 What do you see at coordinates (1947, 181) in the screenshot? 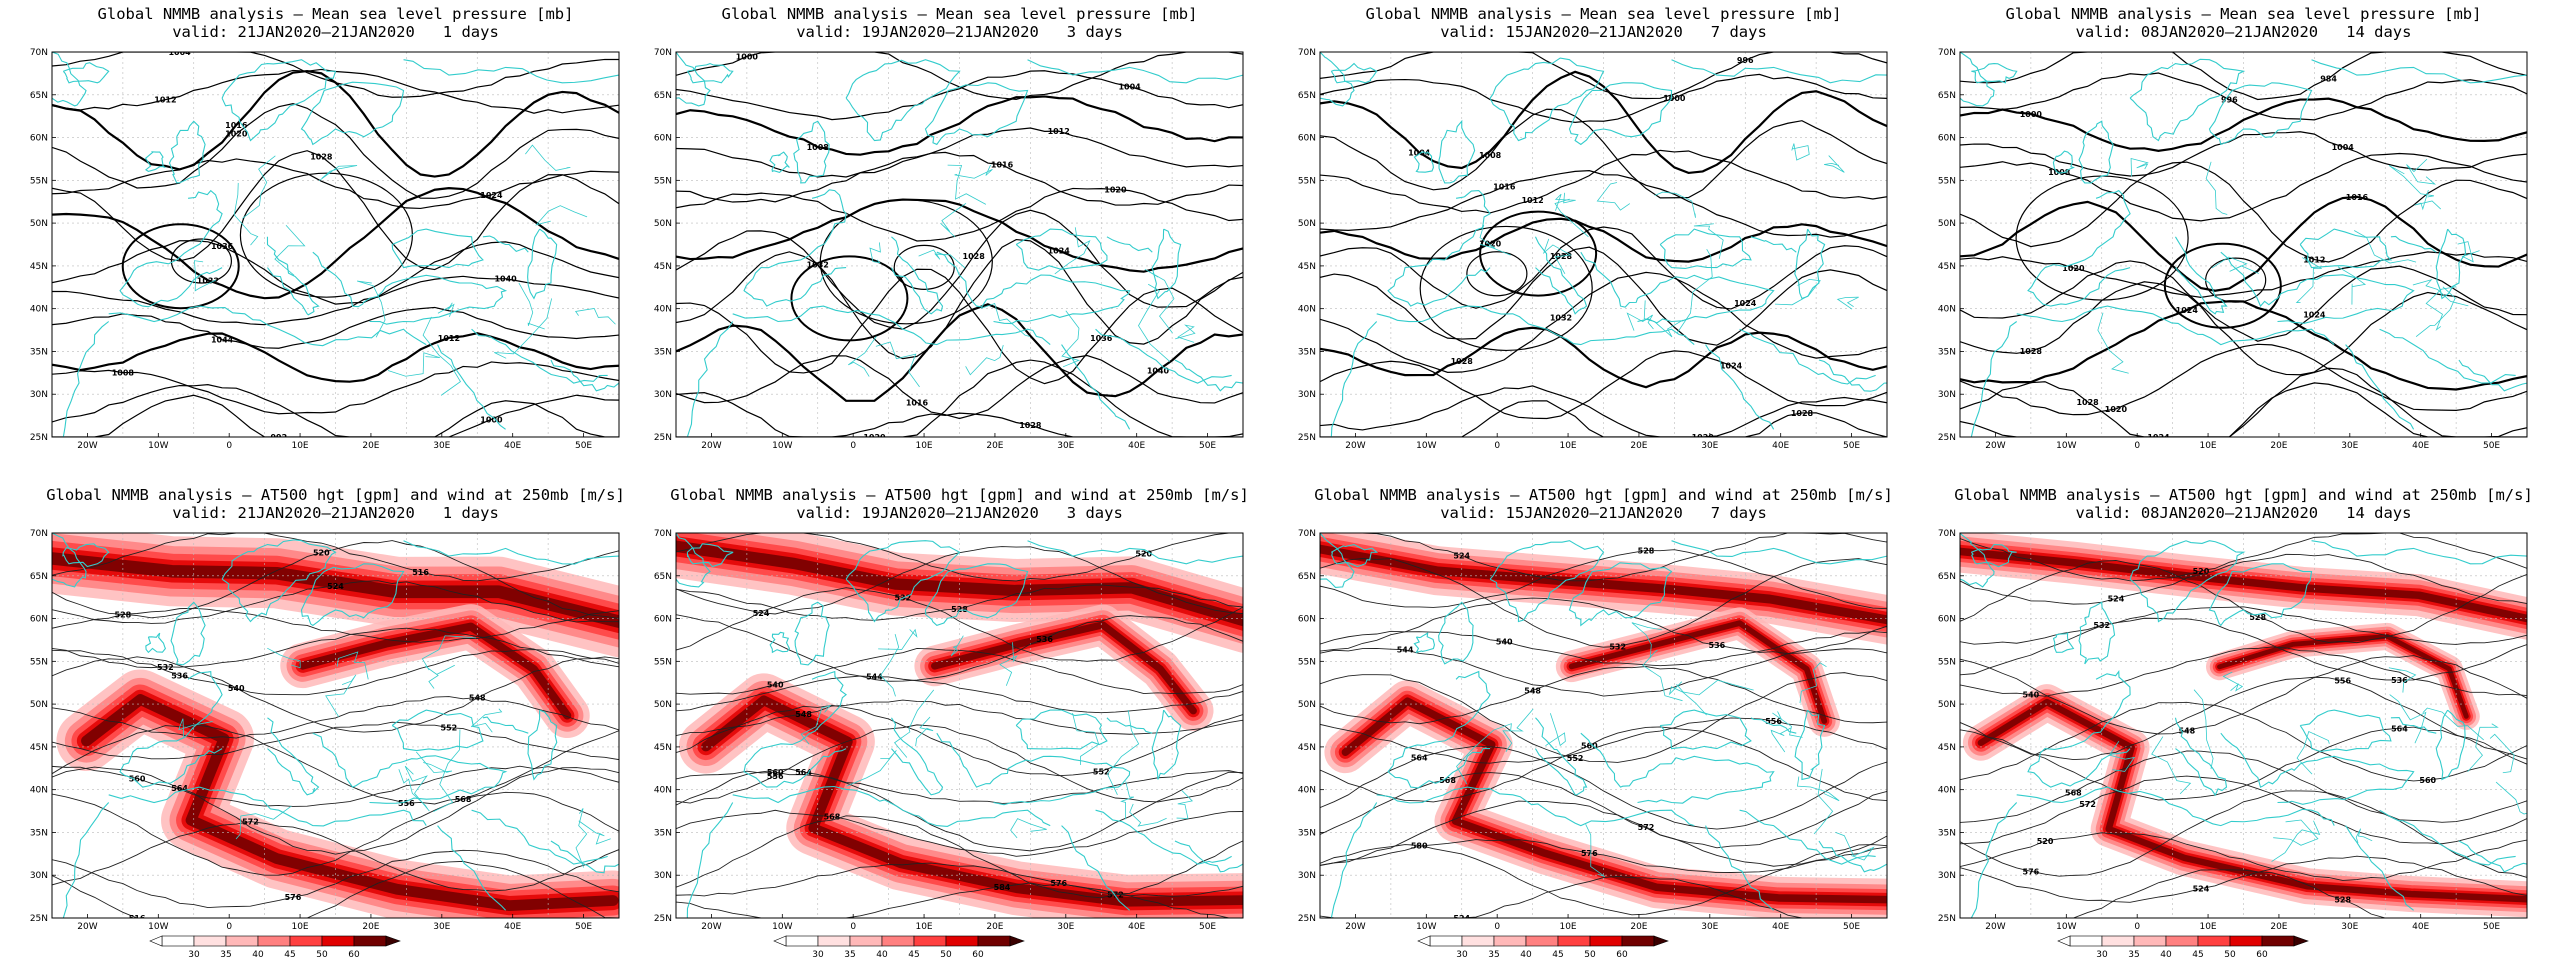
I see `lat-tick-label: 55N` at bounding box center [1947, 181].